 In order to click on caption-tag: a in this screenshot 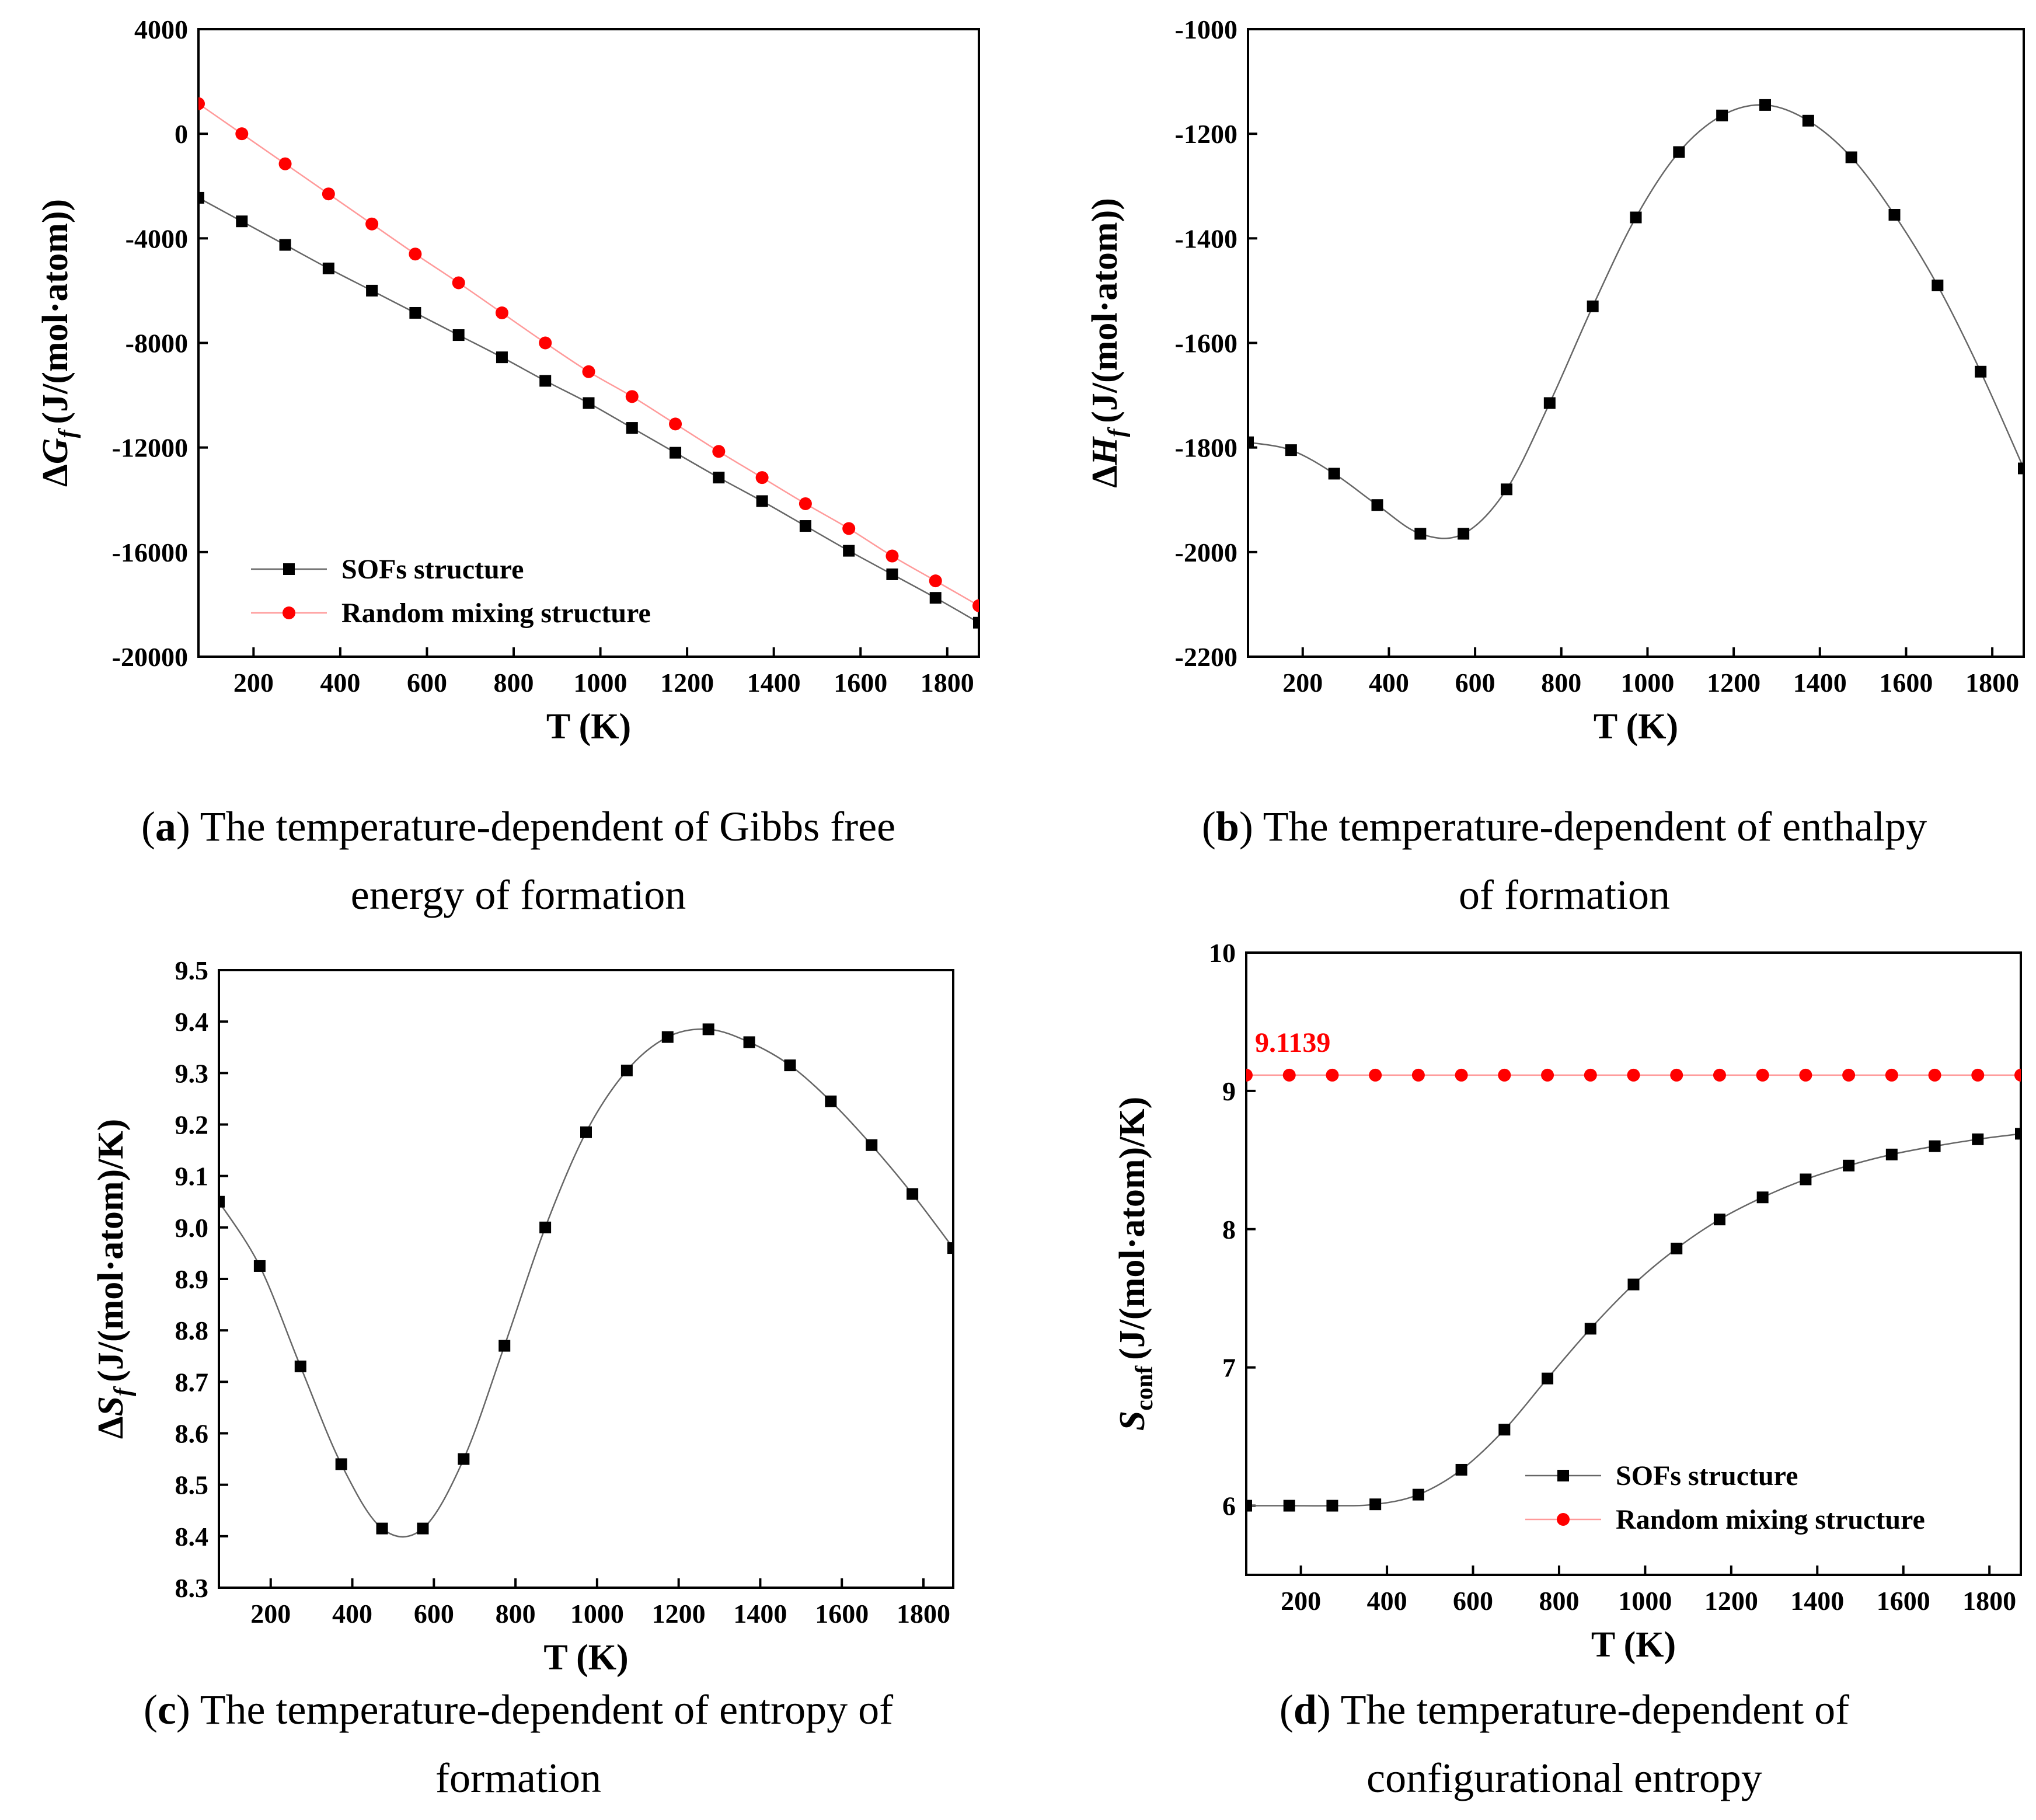, I will do `click(166, 826)`.